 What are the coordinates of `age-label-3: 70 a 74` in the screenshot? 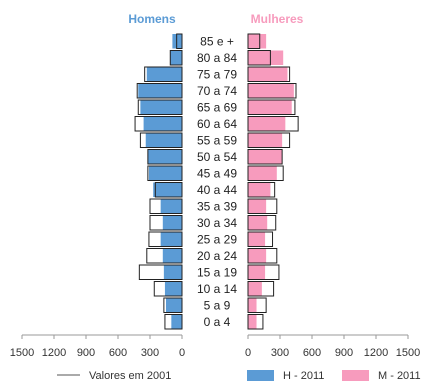 It's located at (217, 91).